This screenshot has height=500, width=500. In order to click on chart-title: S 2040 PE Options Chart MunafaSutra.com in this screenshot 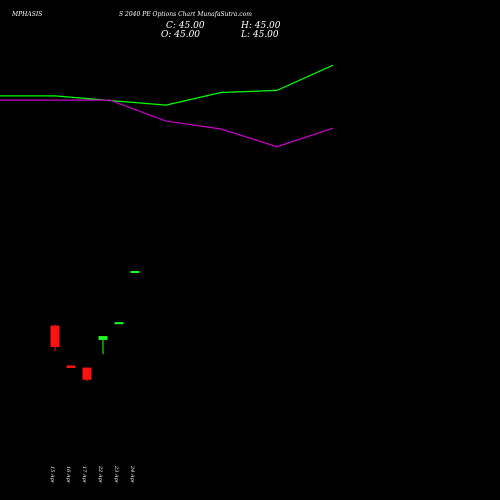, I will do `click(185, 14)`.